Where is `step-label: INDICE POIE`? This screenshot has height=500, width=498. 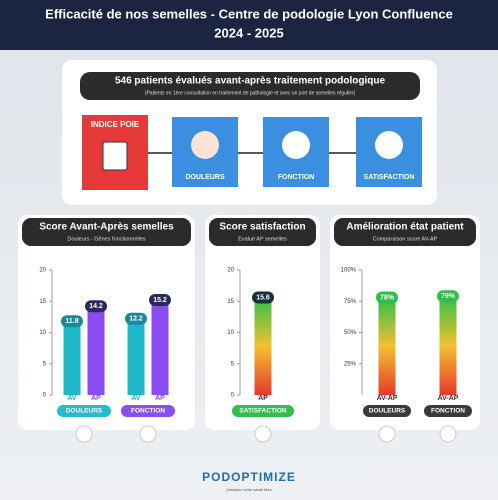 step-label: INDICE POIE is located at coordinates (115, 124).